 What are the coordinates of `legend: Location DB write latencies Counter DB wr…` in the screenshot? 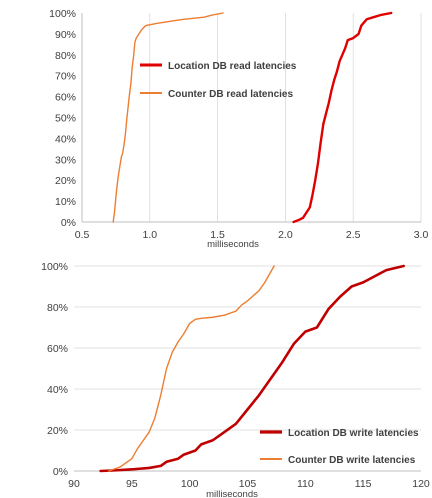 It's located at (339, 447).